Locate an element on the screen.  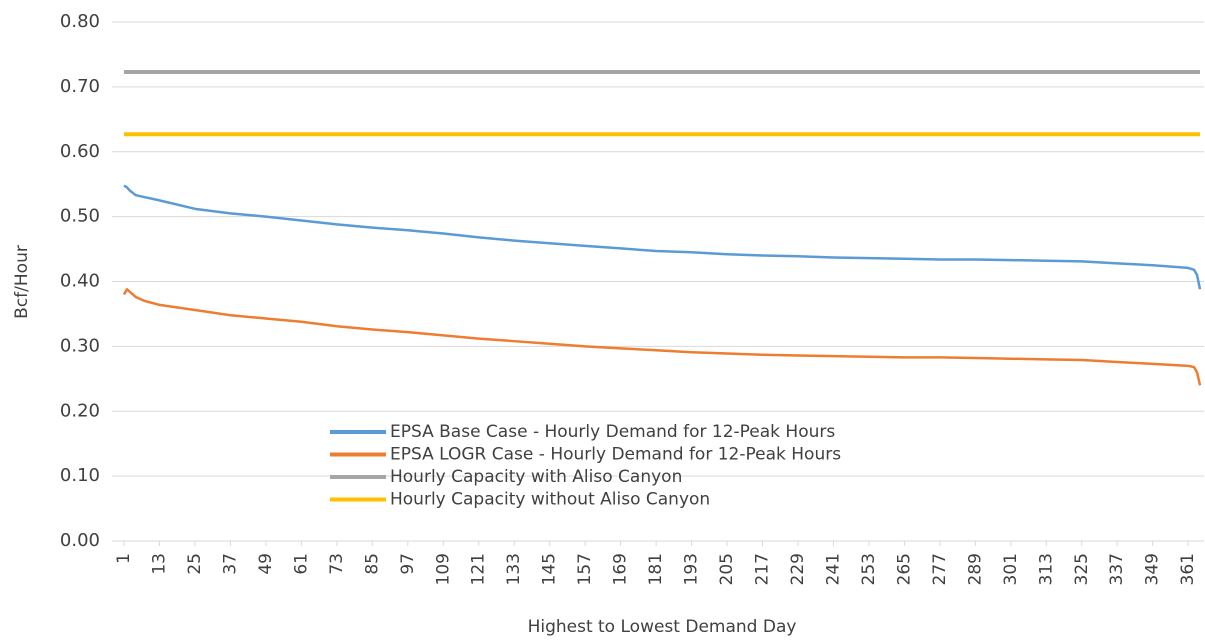
y-tick-label: 0.30 is located at coordinates (80, 345).